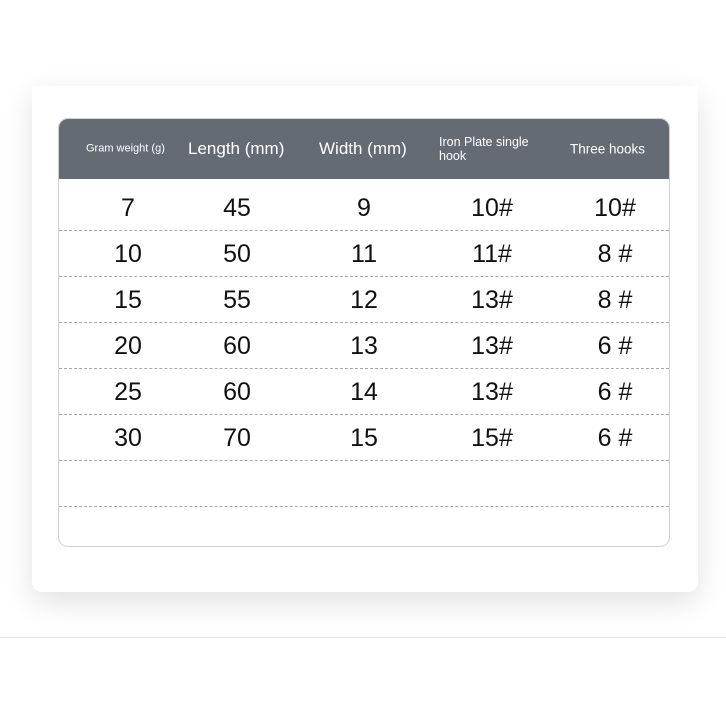 This screenshot has width=726, height=726. I want to click on cell-width: 15, so click(364, 438).